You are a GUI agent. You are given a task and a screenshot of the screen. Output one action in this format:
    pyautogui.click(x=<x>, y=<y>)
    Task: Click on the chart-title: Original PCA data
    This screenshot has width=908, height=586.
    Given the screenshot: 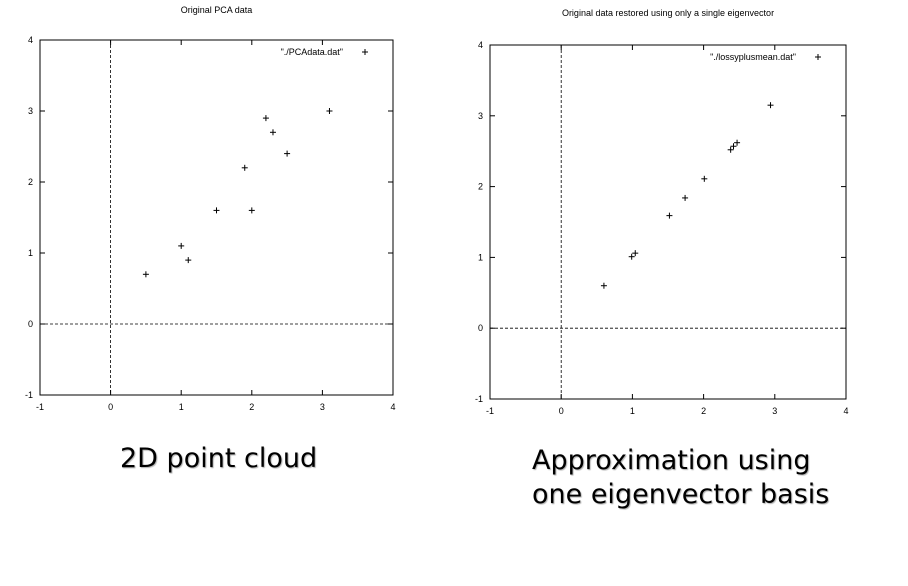 What is the action you would take?
    pyautogui.click(x=217, y=10)
    